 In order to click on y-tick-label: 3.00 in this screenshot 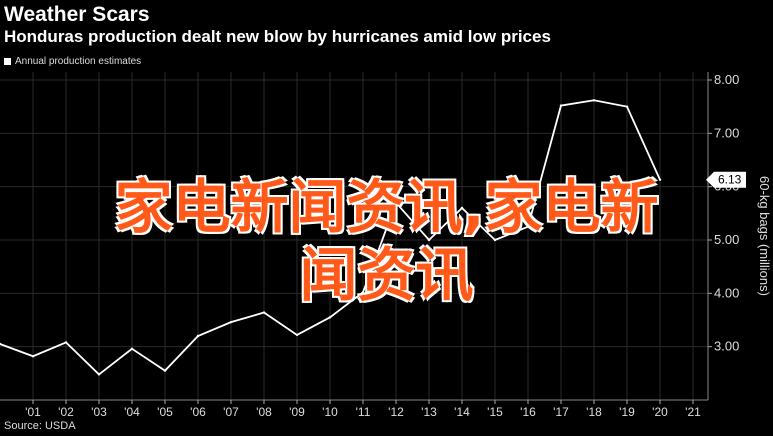, I will do `click(726, 346)`.